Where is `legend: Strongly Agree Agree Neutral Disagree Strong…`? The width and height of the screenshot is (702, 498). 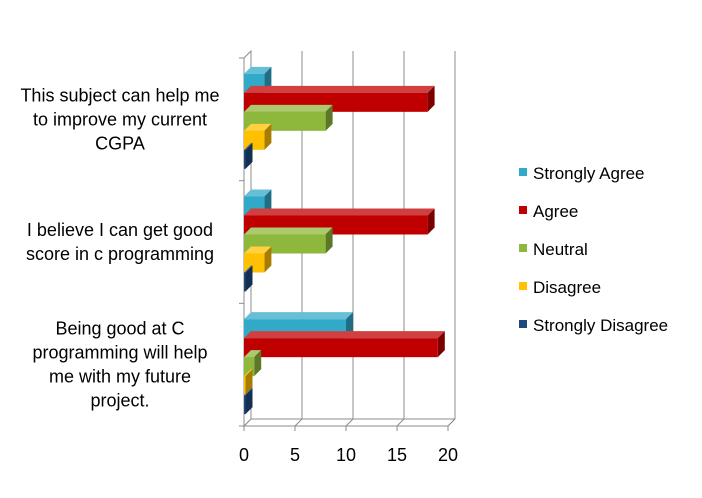 legend: Strongly Agree Agree Neutral Disagree Strong… is located at coordinates (593, 249).